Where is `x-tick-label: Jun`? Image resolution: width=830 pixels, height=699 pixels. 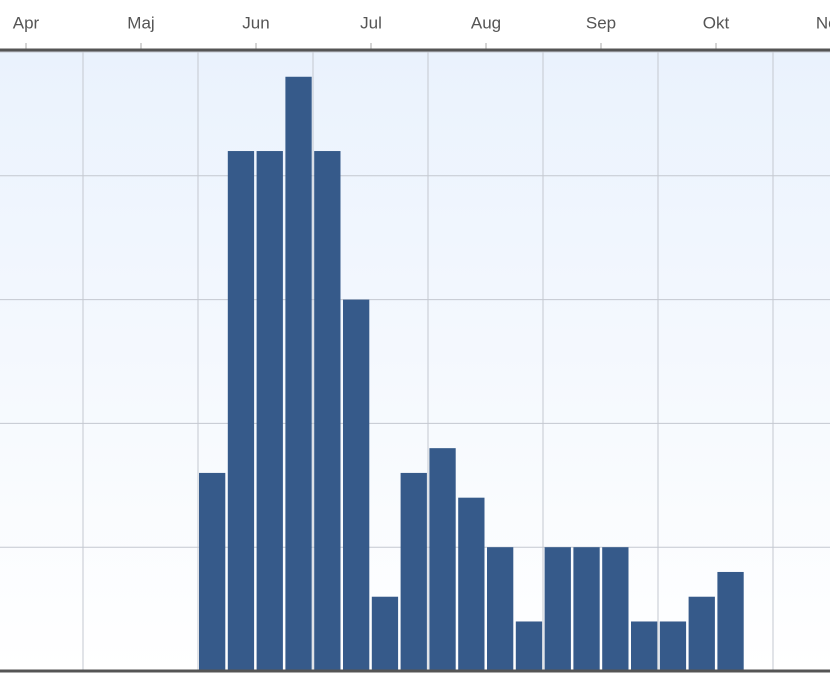 x-tick-label: Jun is located at coordinates (255, 22).